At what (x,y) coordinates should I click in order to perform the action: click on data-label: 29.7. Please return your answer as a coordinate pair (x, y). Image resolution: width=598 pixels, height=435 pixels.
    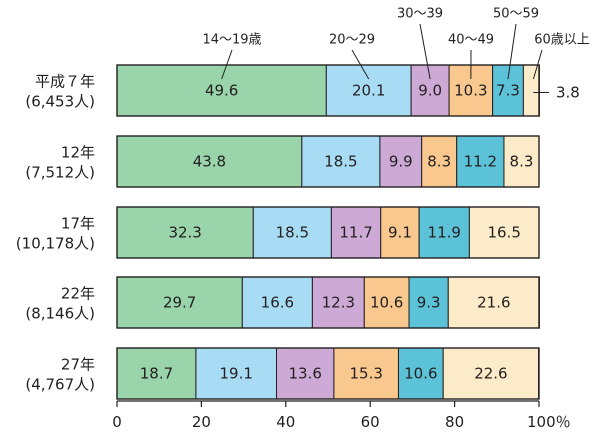
    Looking at the image, I should click on (179, 303).